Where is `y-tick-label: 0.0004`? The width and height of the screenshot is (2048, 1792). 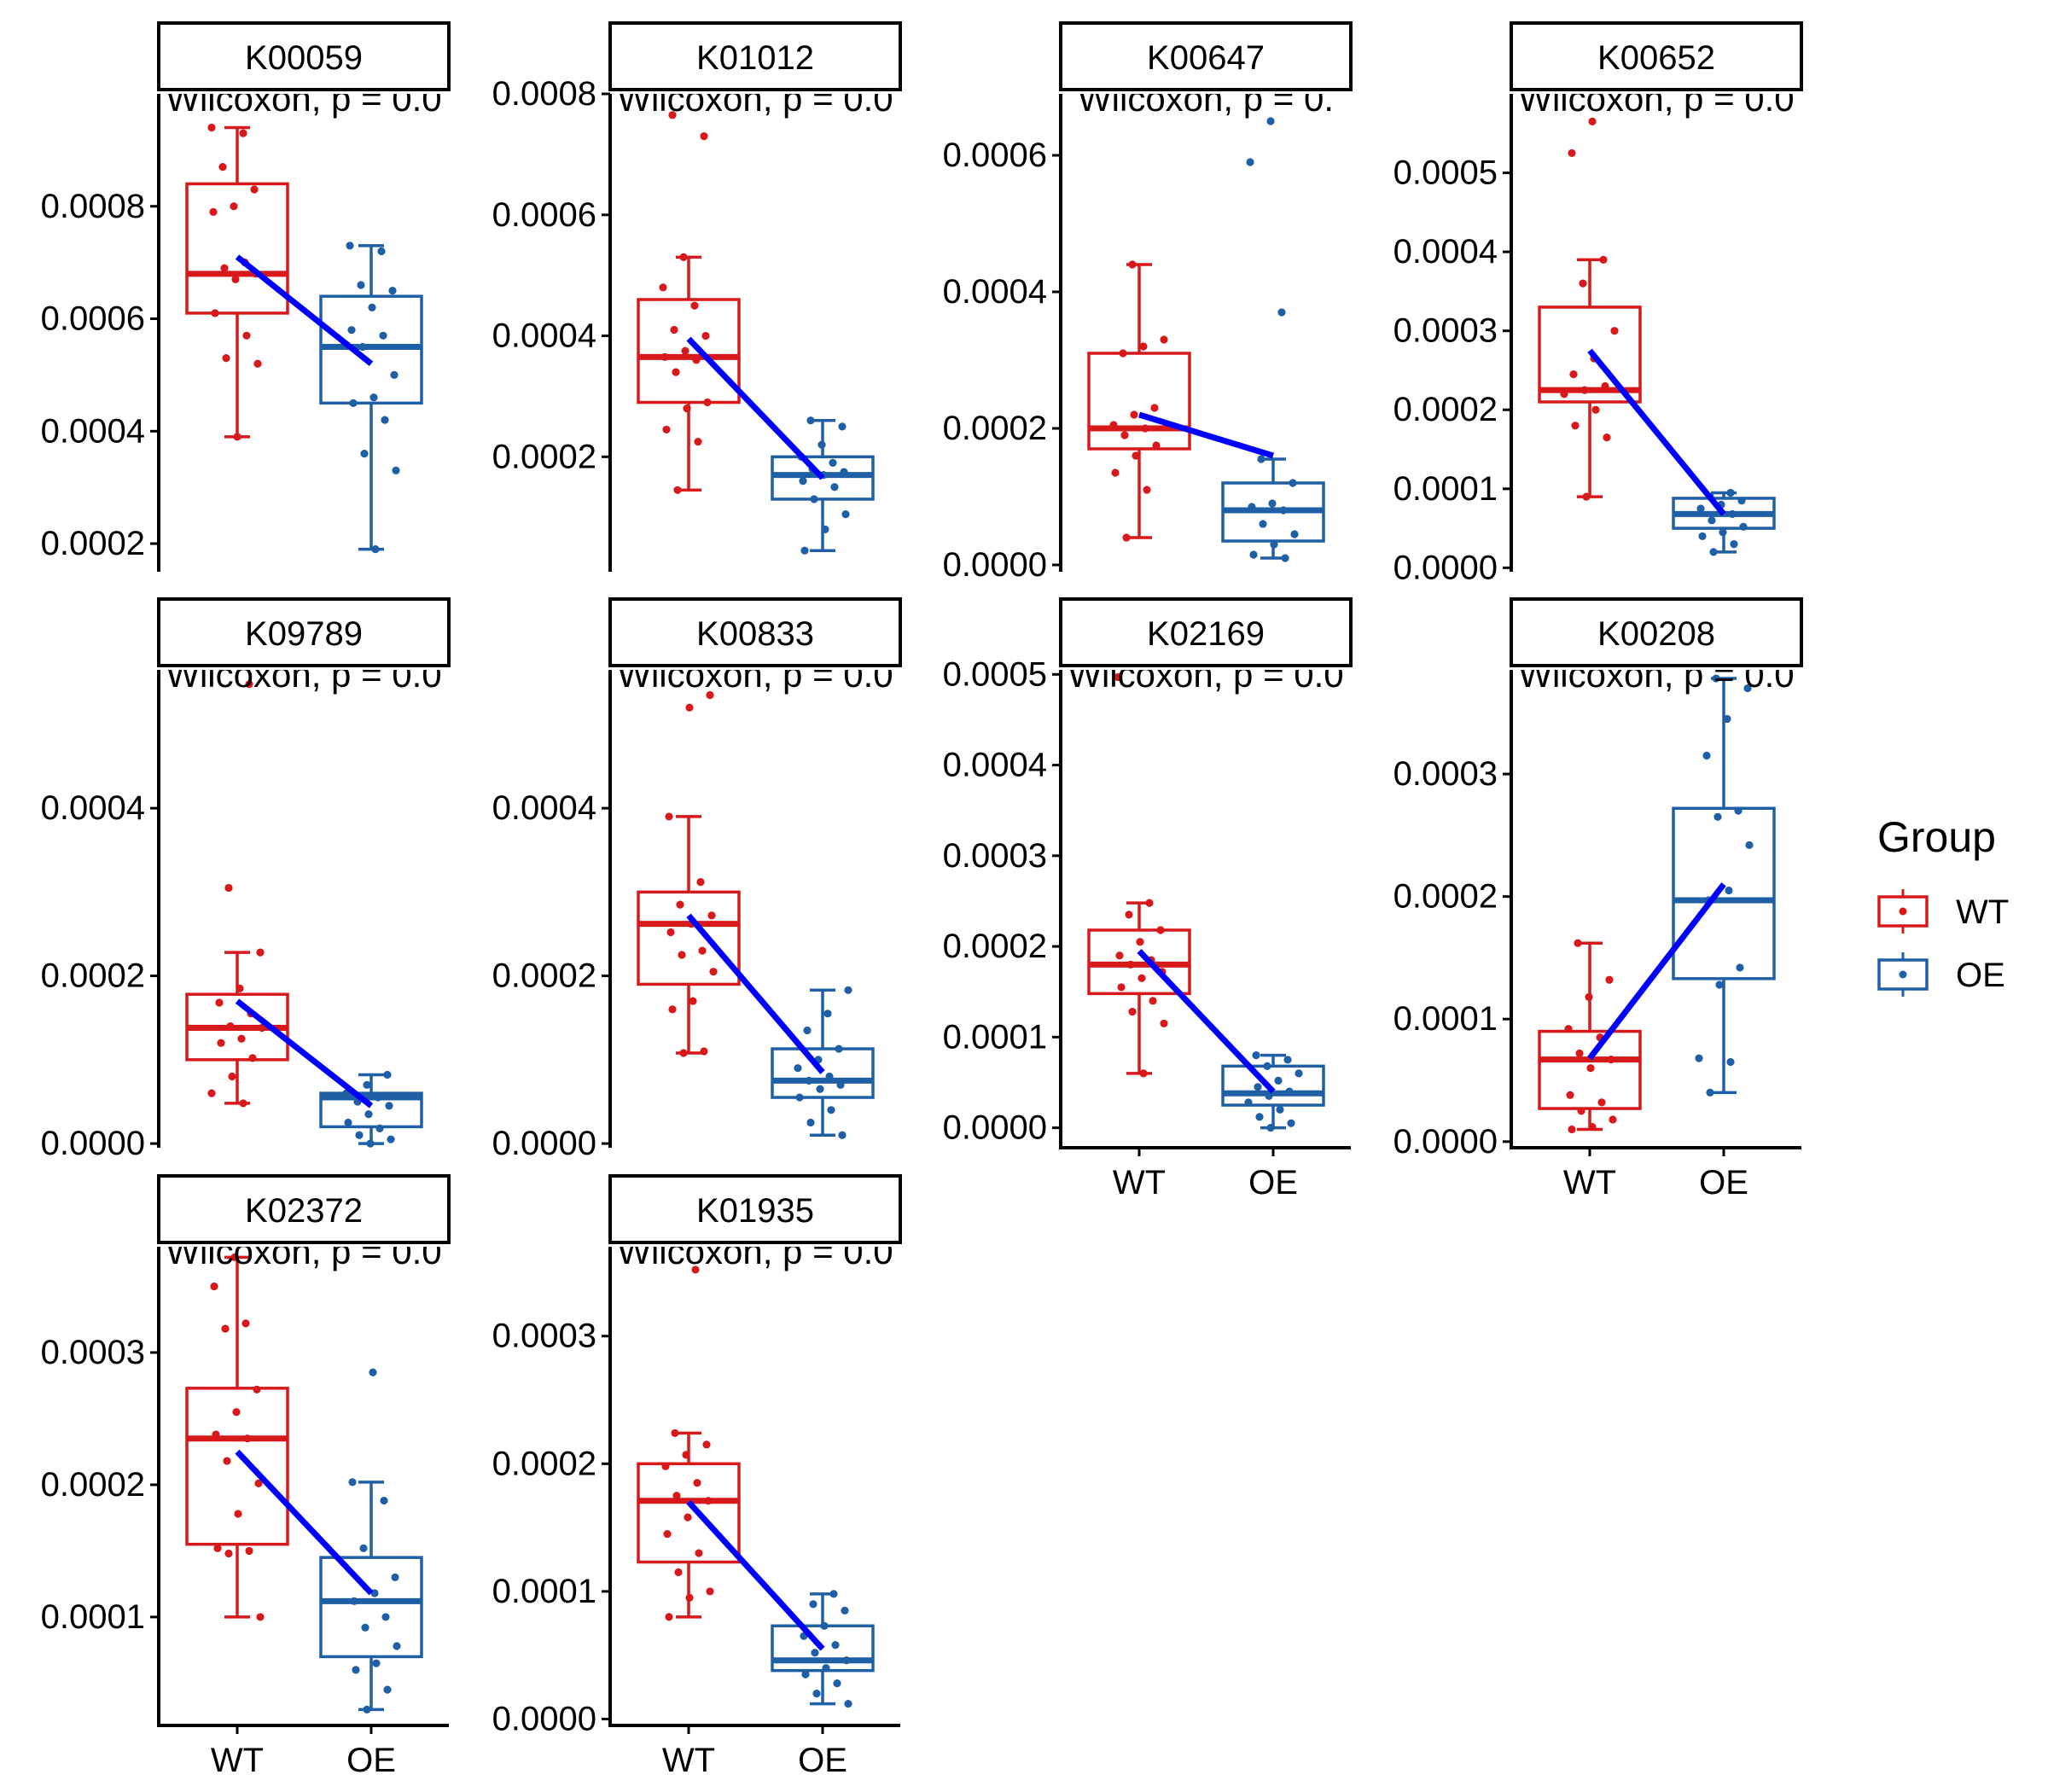 y-tick-label: 0.0004 is located at coordinates (93, 431).